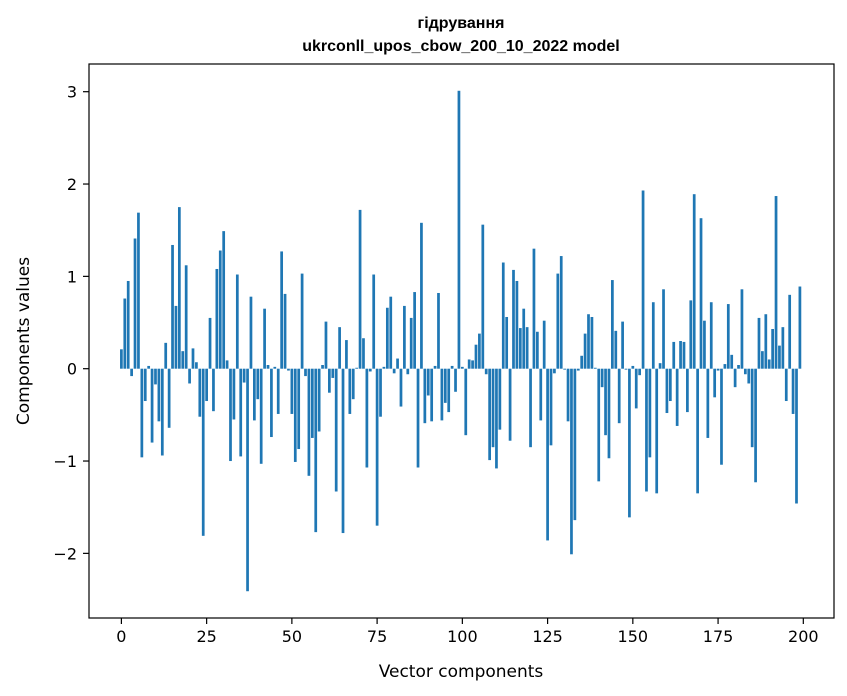 The image size is (847, 696). Describe the element at coordinates (547, 636) in the screenshot. I see `x-tick-label: 125` at that location.